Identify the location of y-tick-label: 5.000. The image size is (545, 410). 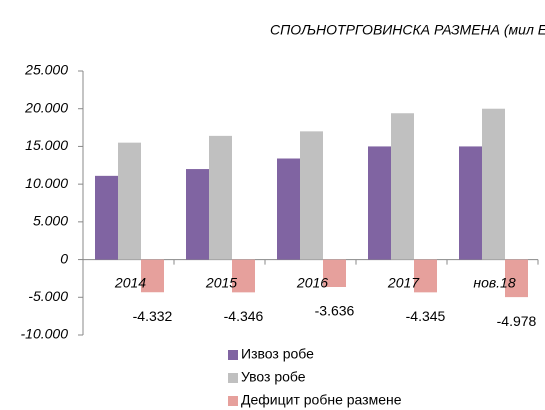
(50, 221).